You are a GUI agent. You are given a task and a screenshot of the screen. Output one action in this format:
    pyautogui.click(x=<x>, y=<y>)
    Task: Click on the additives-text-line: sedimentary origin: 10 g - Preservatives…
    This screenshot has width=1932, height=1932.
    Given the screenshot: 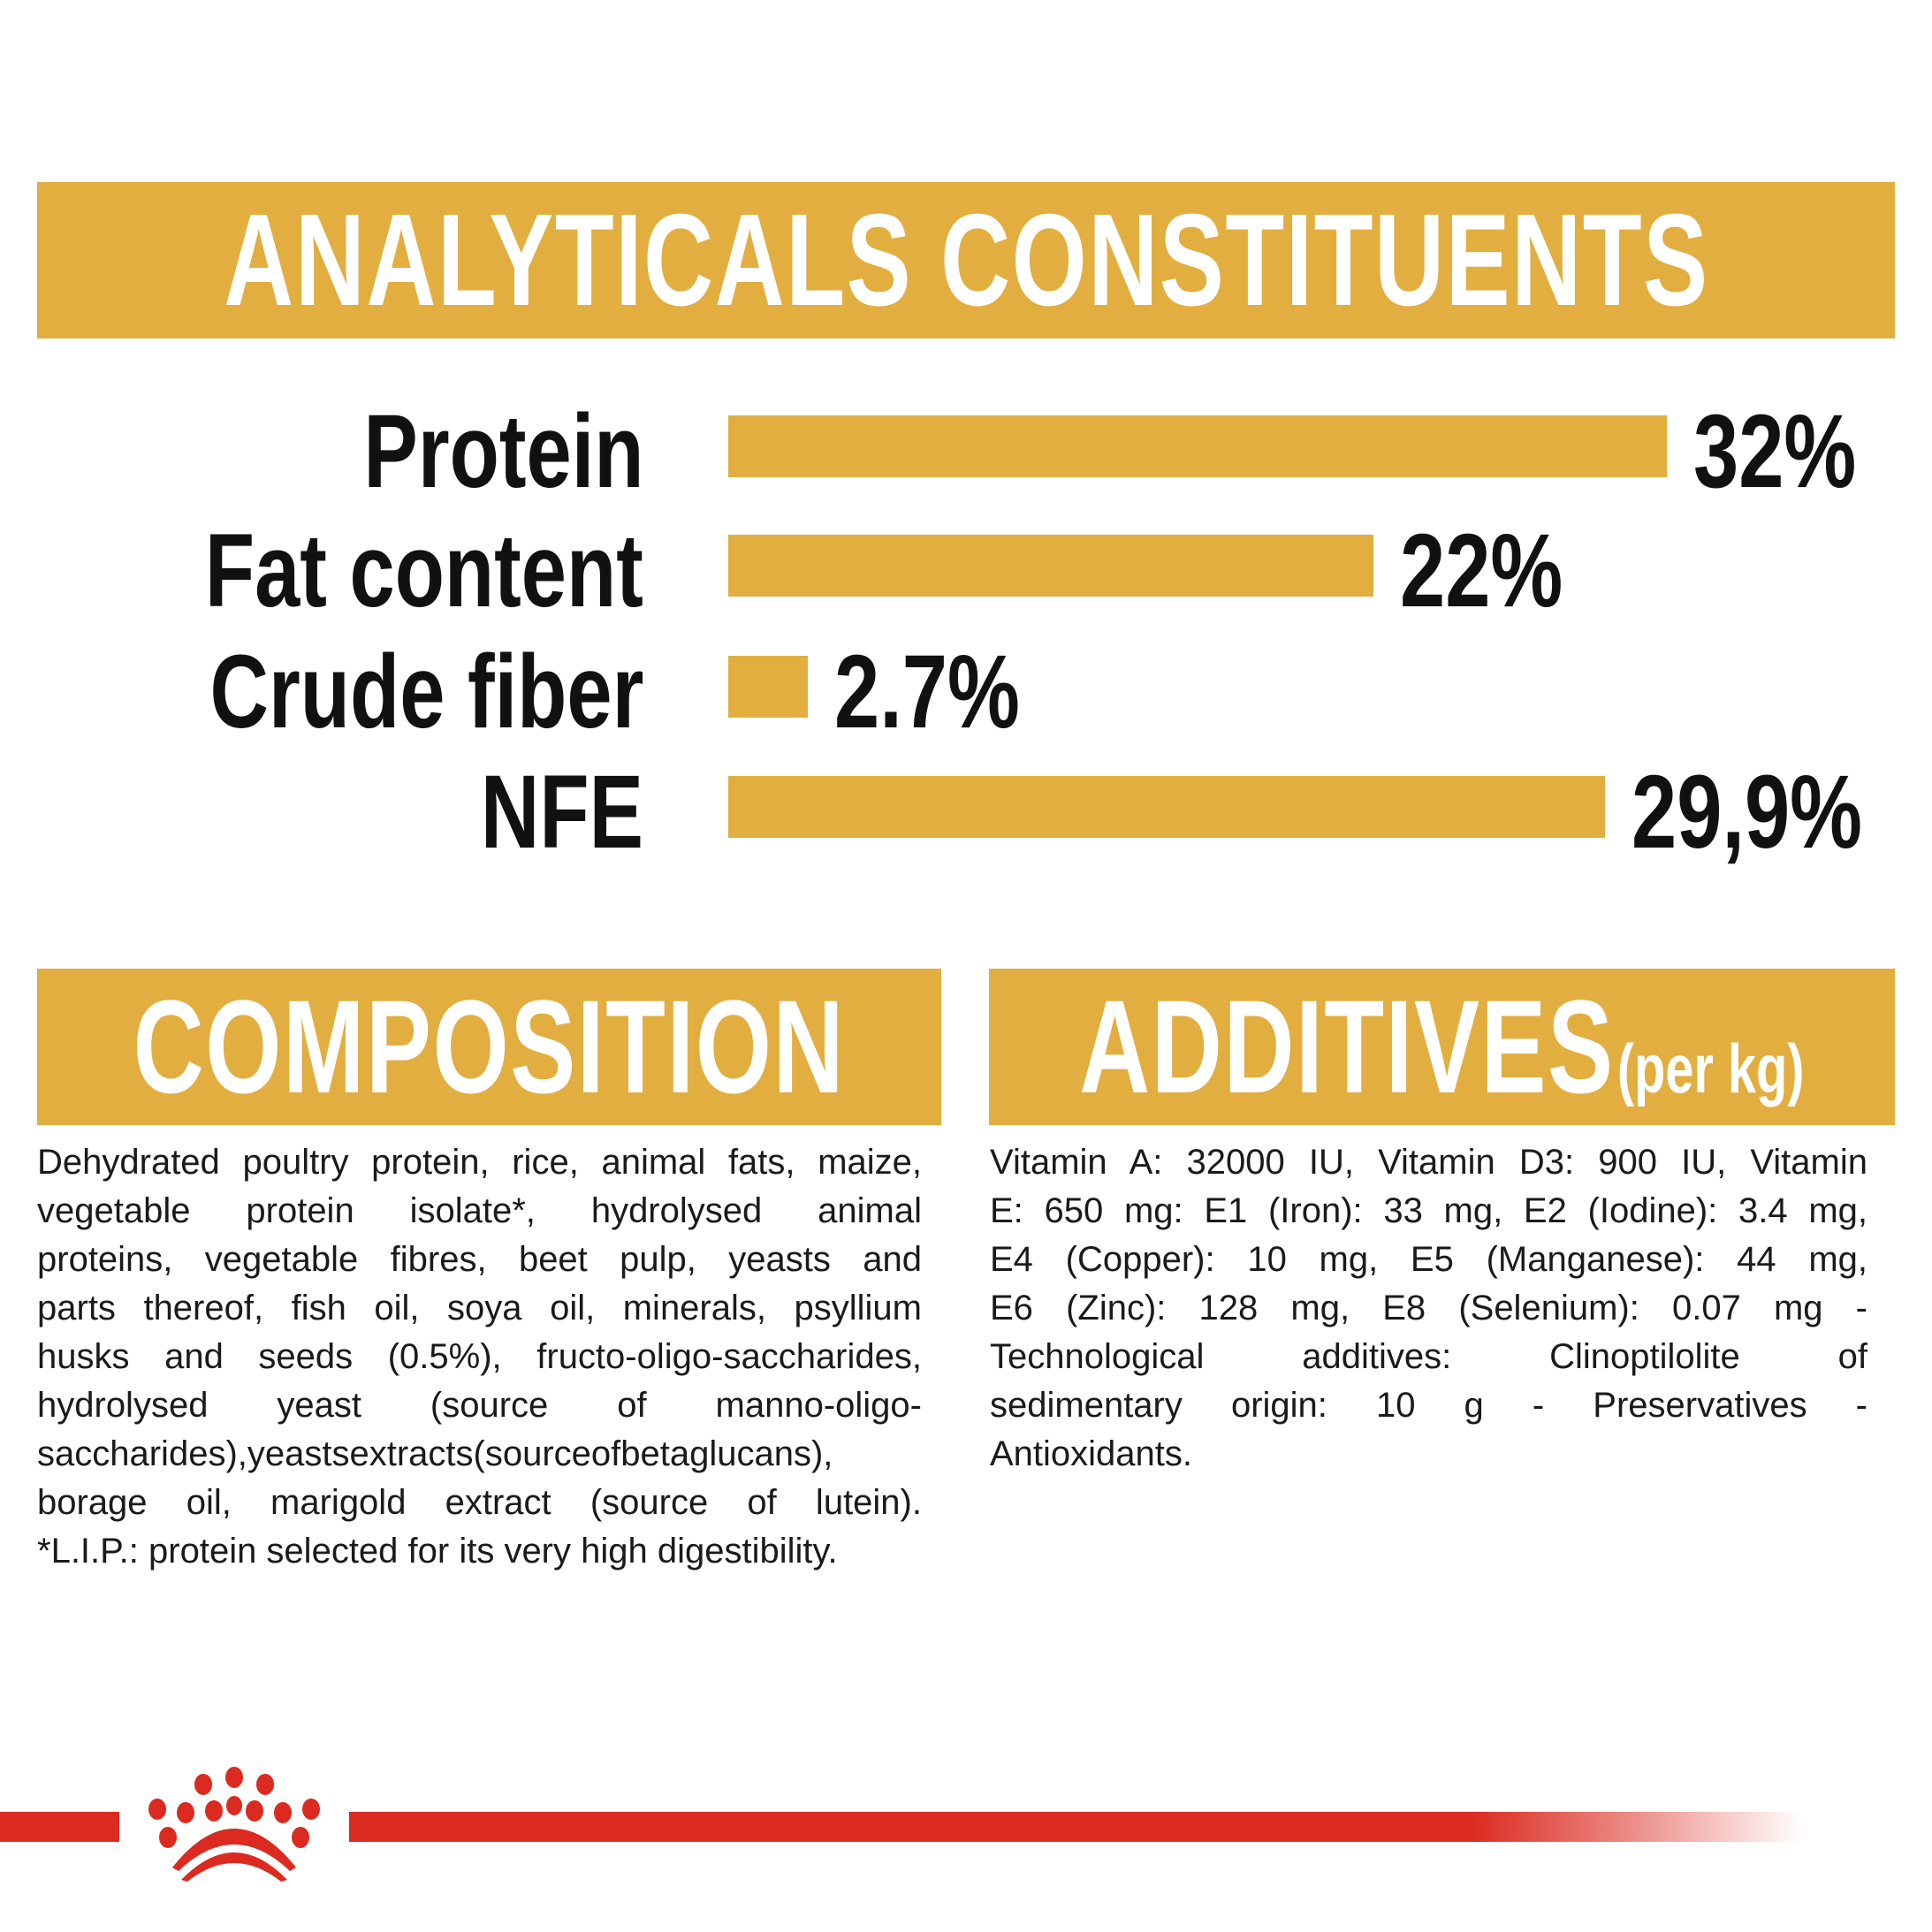 What is the action you would take?
    pyautogui.click(x=1429, y=1405)
    